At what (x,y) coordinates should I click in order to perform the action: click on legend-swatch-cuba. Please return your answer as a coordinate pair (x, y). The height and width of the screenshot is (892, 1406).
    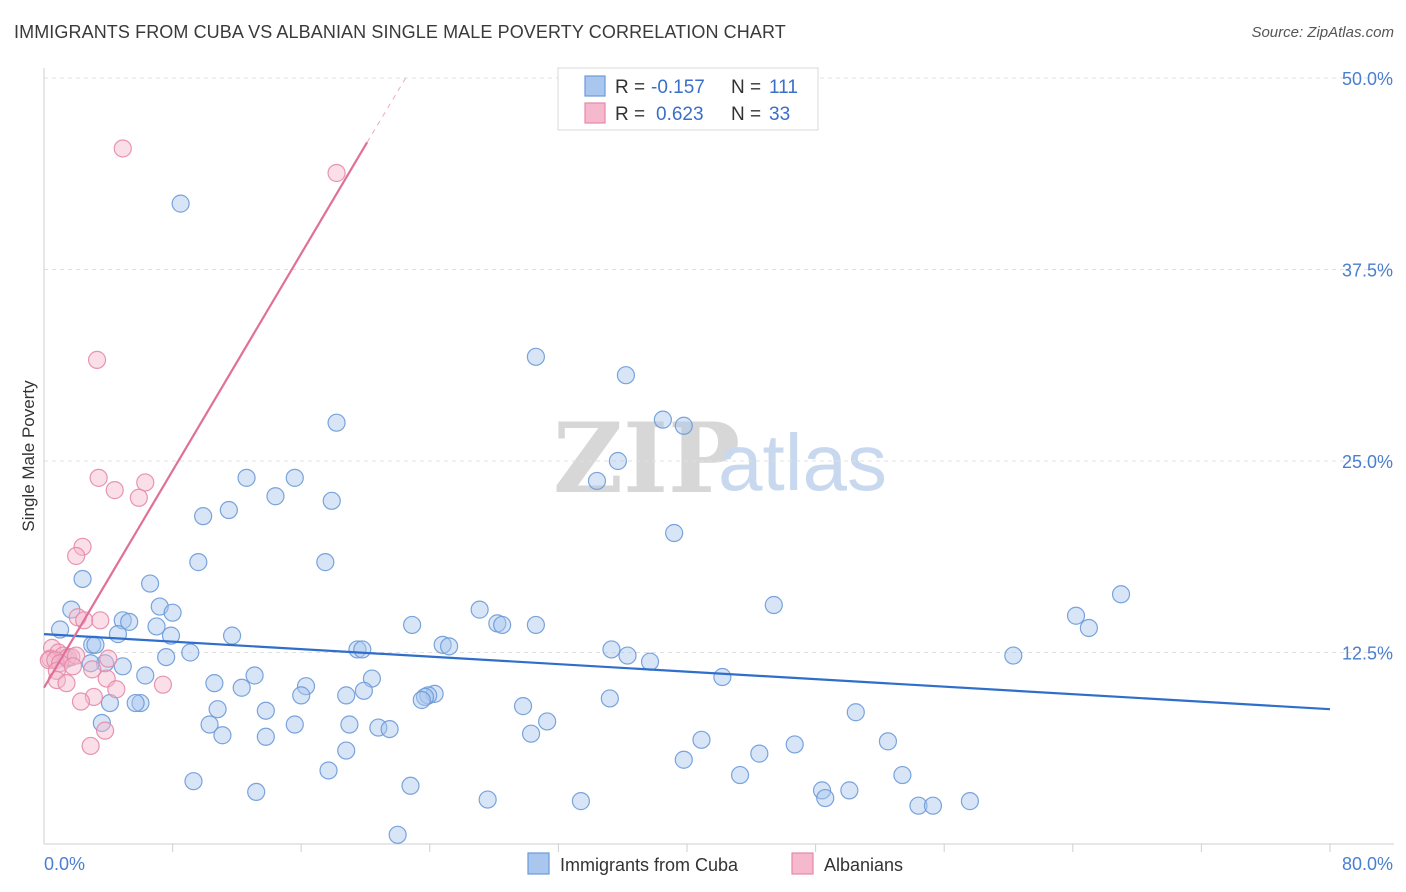
    Looking at the image, I should click on (595, 86).